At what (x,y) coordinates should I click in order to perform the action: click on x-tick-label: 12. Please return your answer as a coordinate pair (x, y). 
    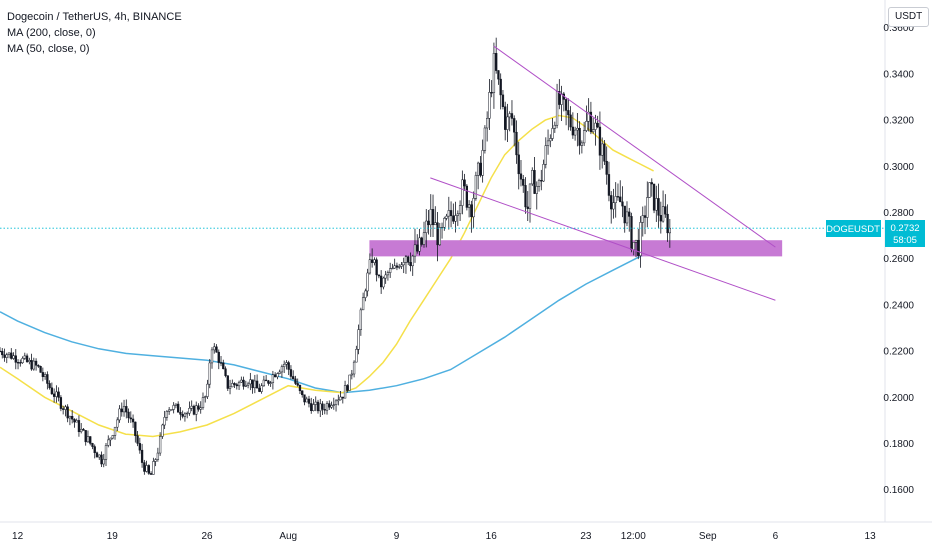
    Looking at the image, I should click on (18, 536).